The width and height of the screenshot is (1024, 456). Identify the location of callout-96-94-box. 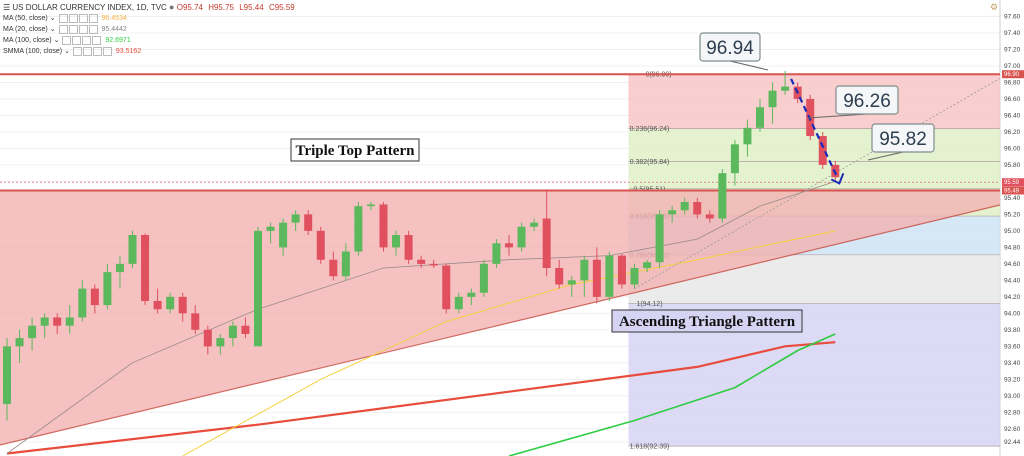
(730, 47).